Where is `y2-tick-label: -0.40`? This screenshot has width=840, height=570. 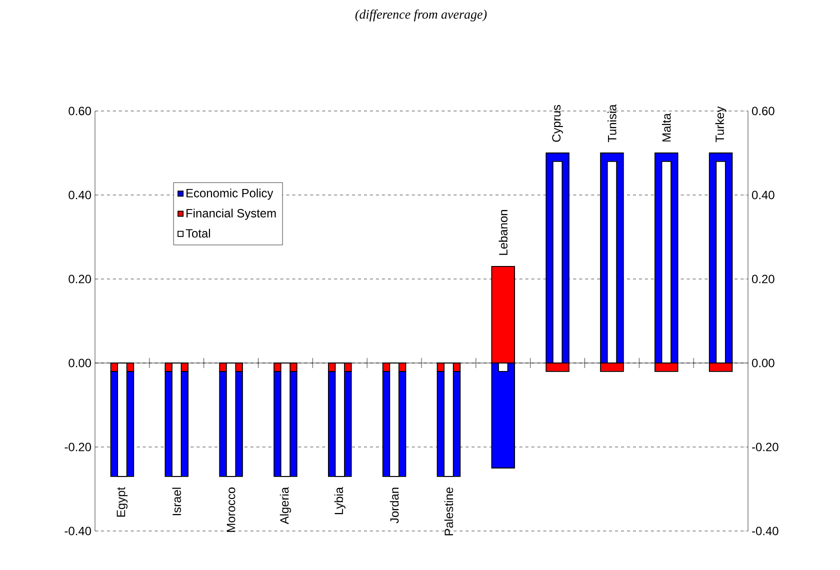 y2-tick-label: -0.40 is located at coordinates (765, 531).